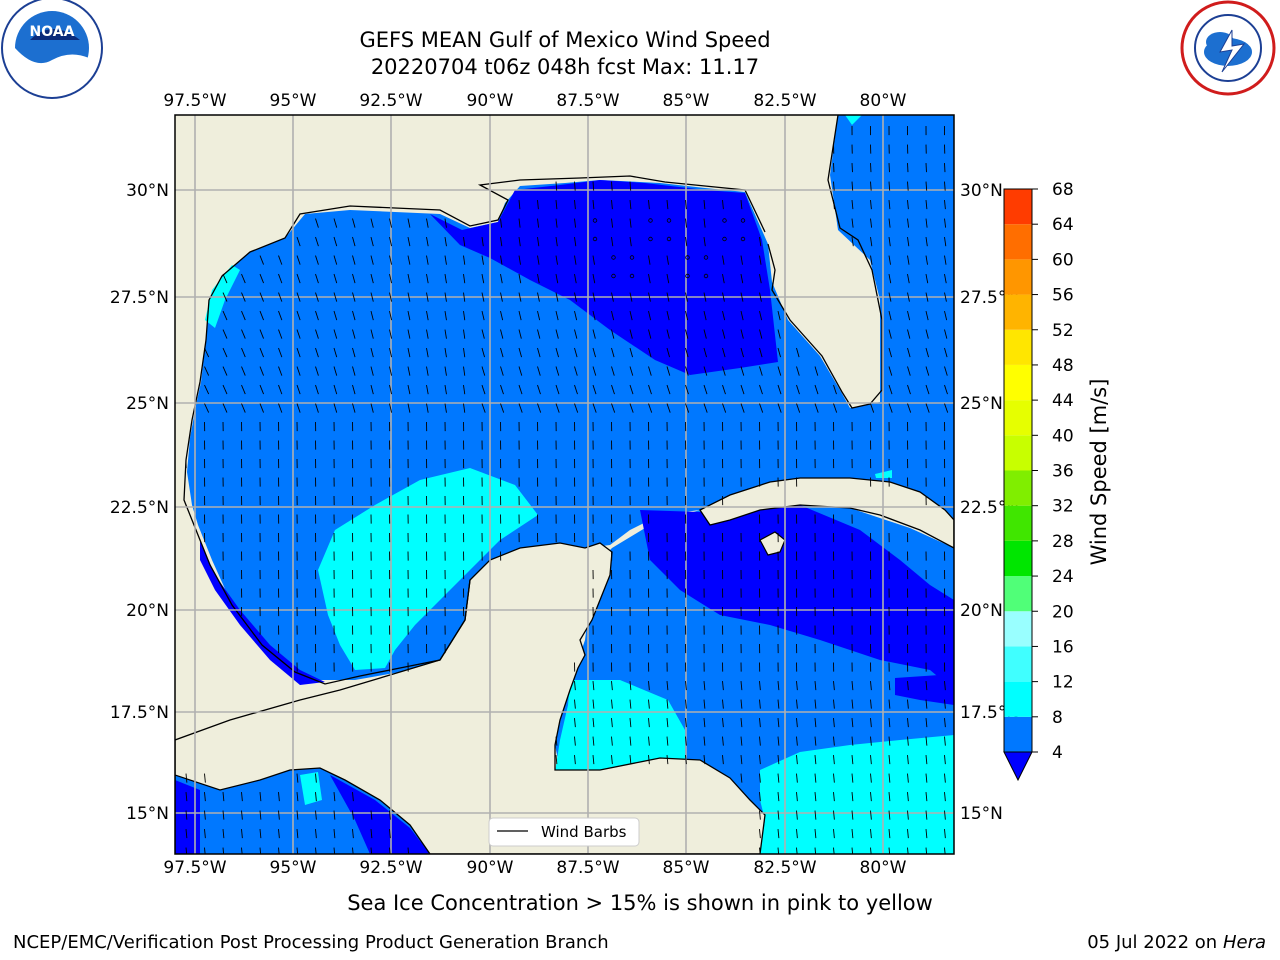 The image size is (1280, 960). Describe the element at coordinates (327, 512) in the screenshot. I see `gulf-west-coastline` at that location.